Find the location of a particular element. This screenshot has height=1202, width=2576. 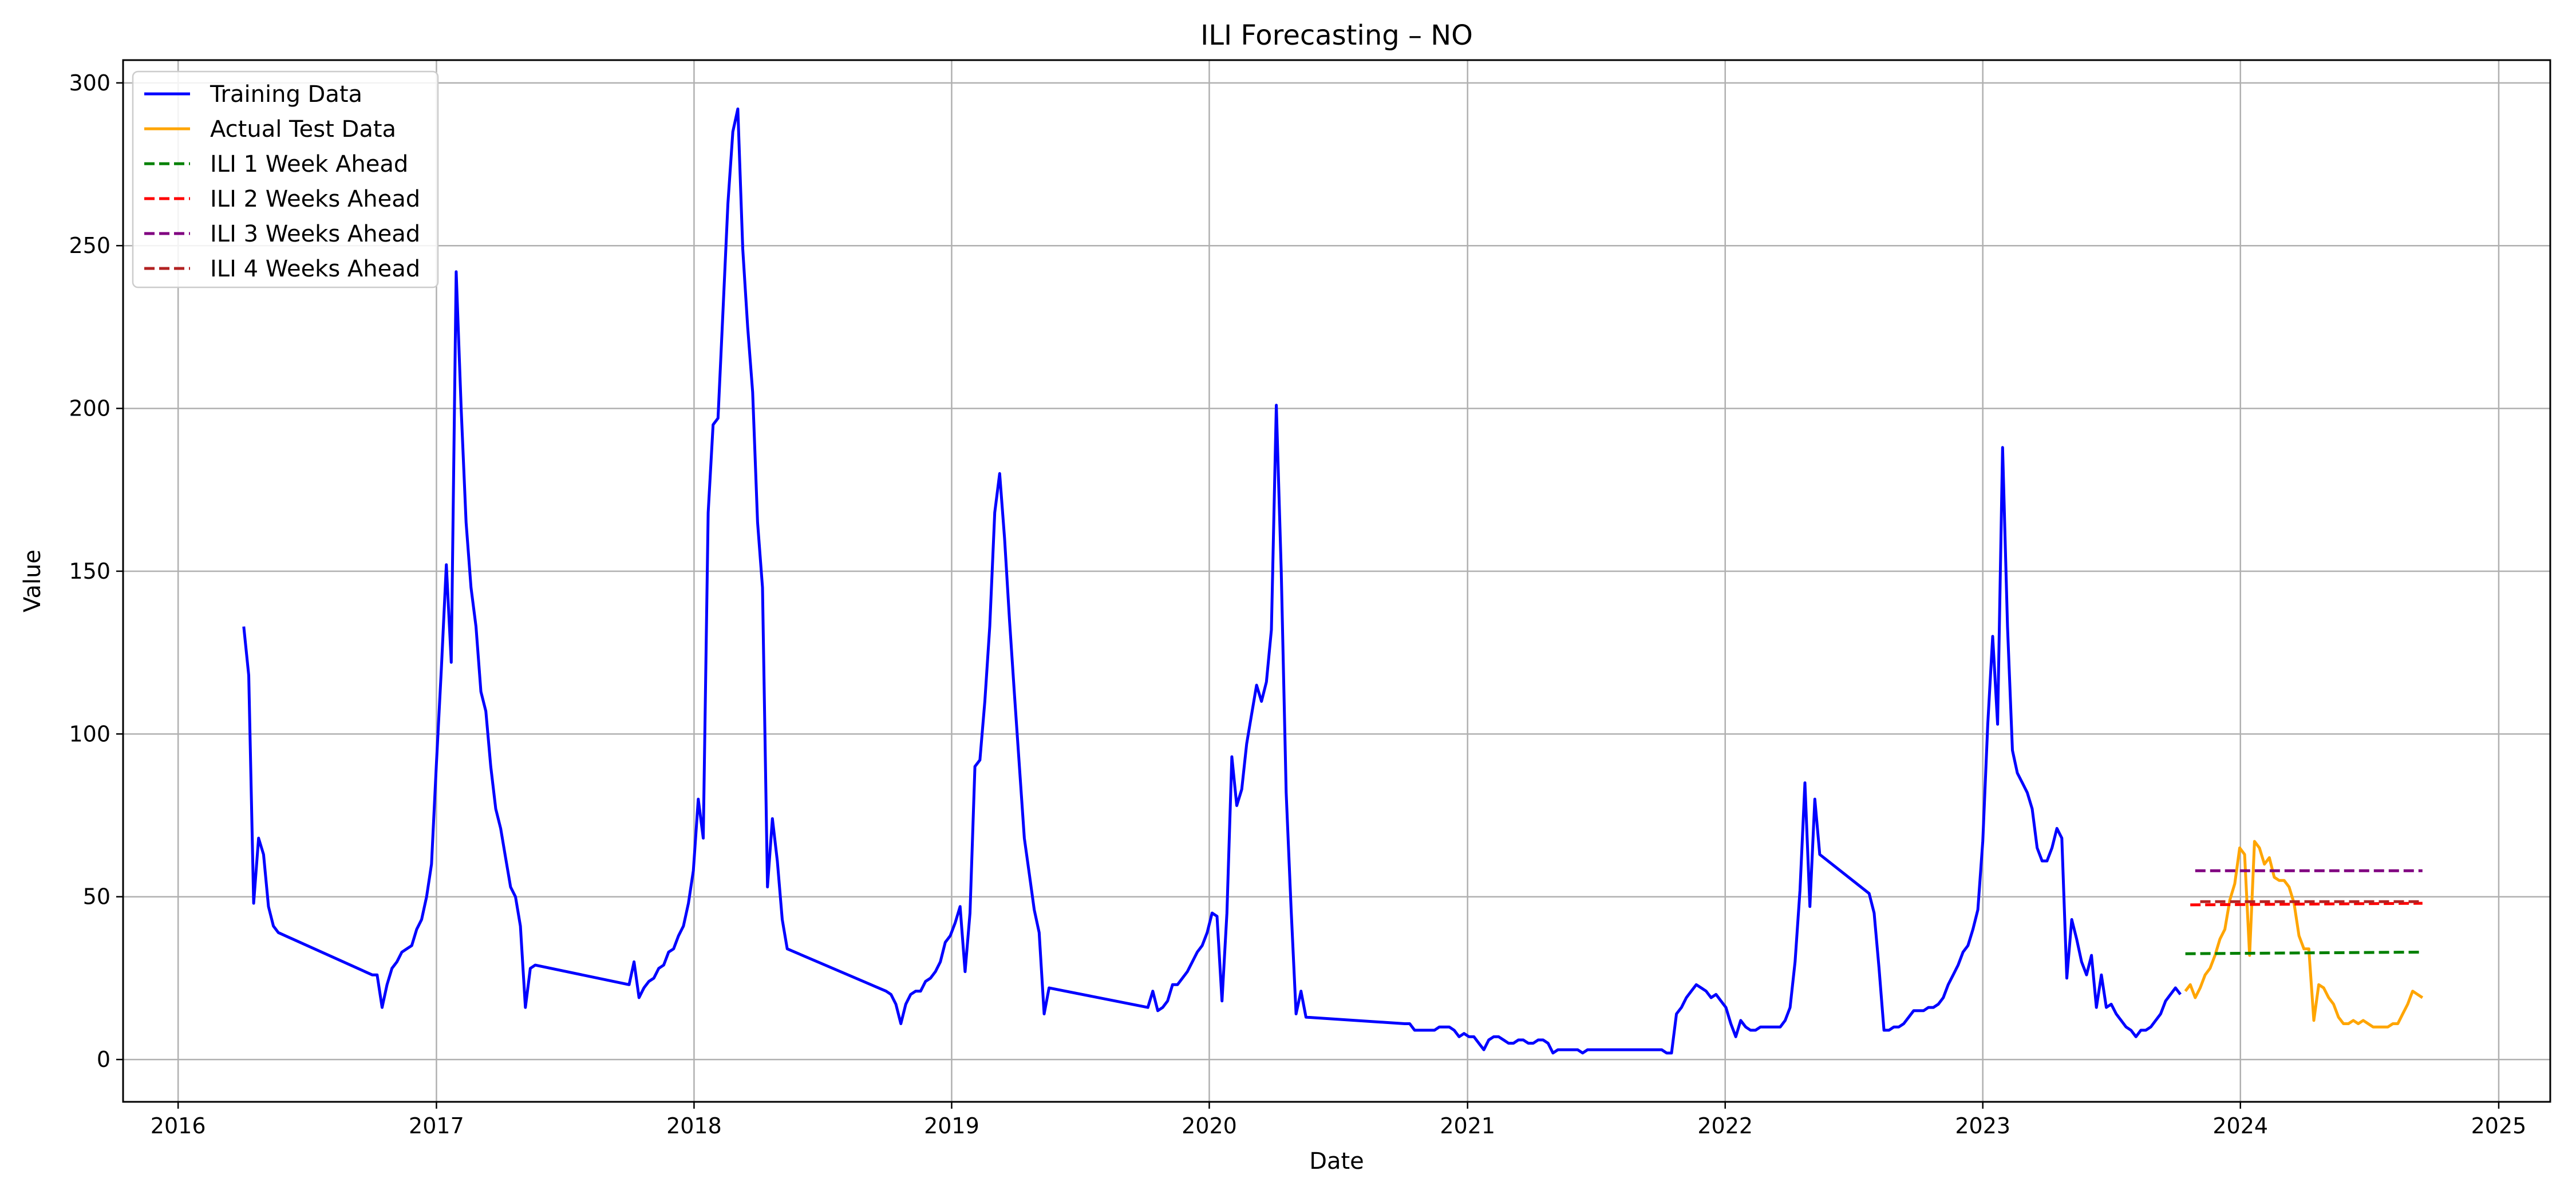

x-tick-label: 2019 is located at coordinates (951, 1126).